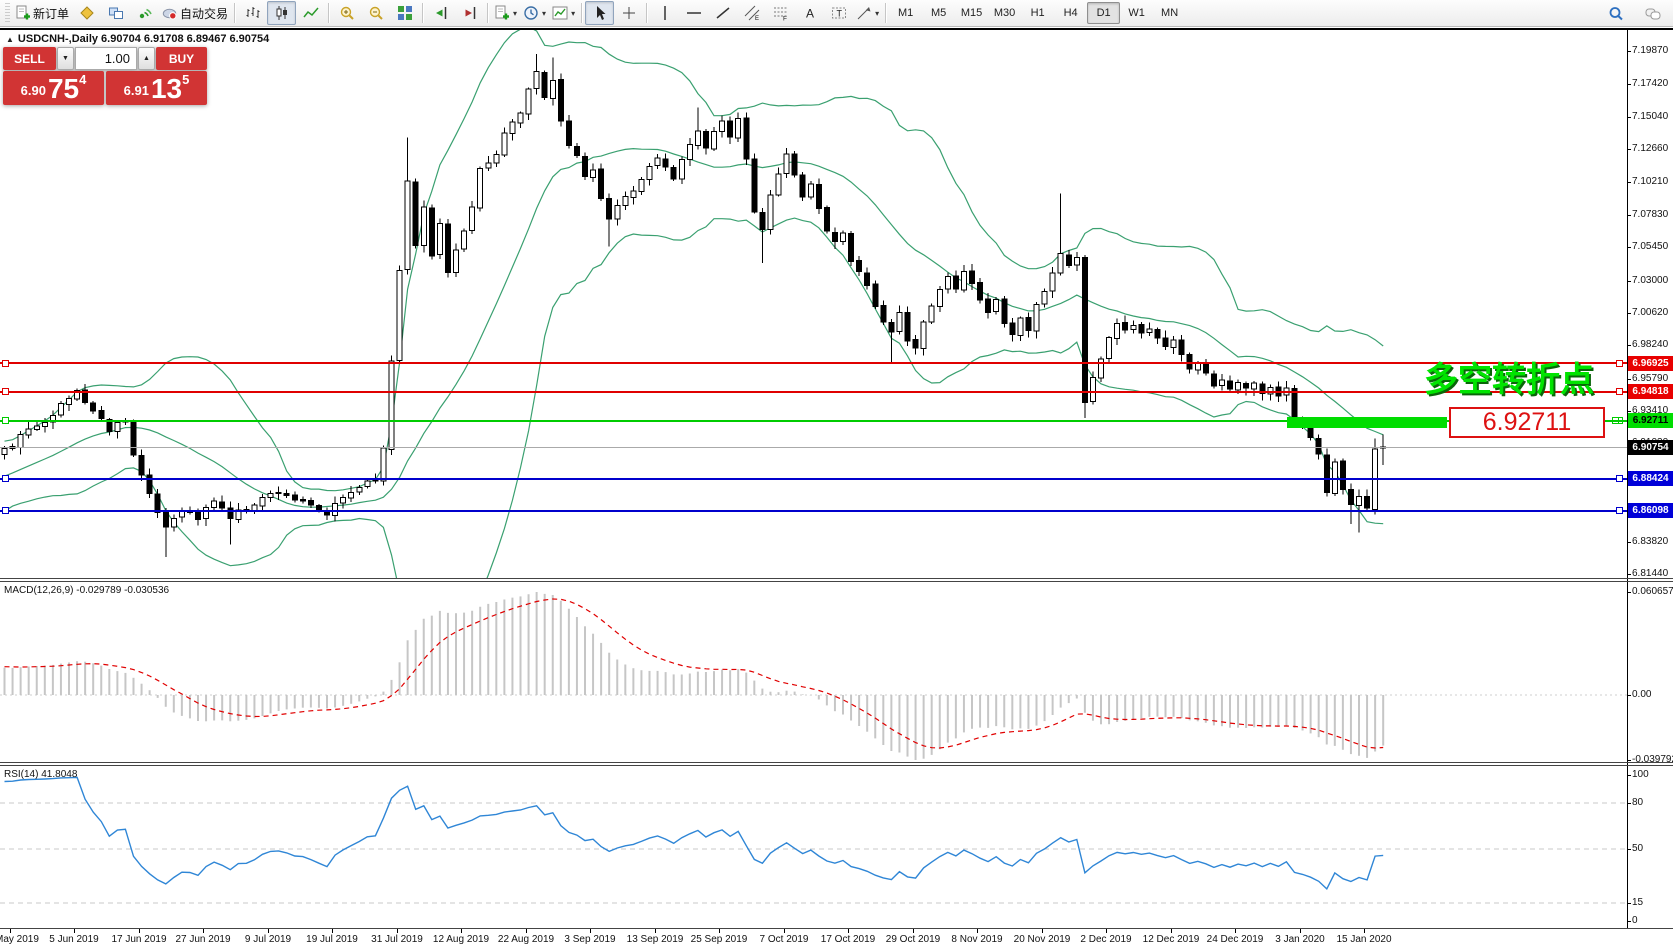 This screenshot has height=948, width=1673. What do you see at coordinates (1367, 422) in the screenshot?
I see `green-zone-bar` at bounding box center [1367, 422].